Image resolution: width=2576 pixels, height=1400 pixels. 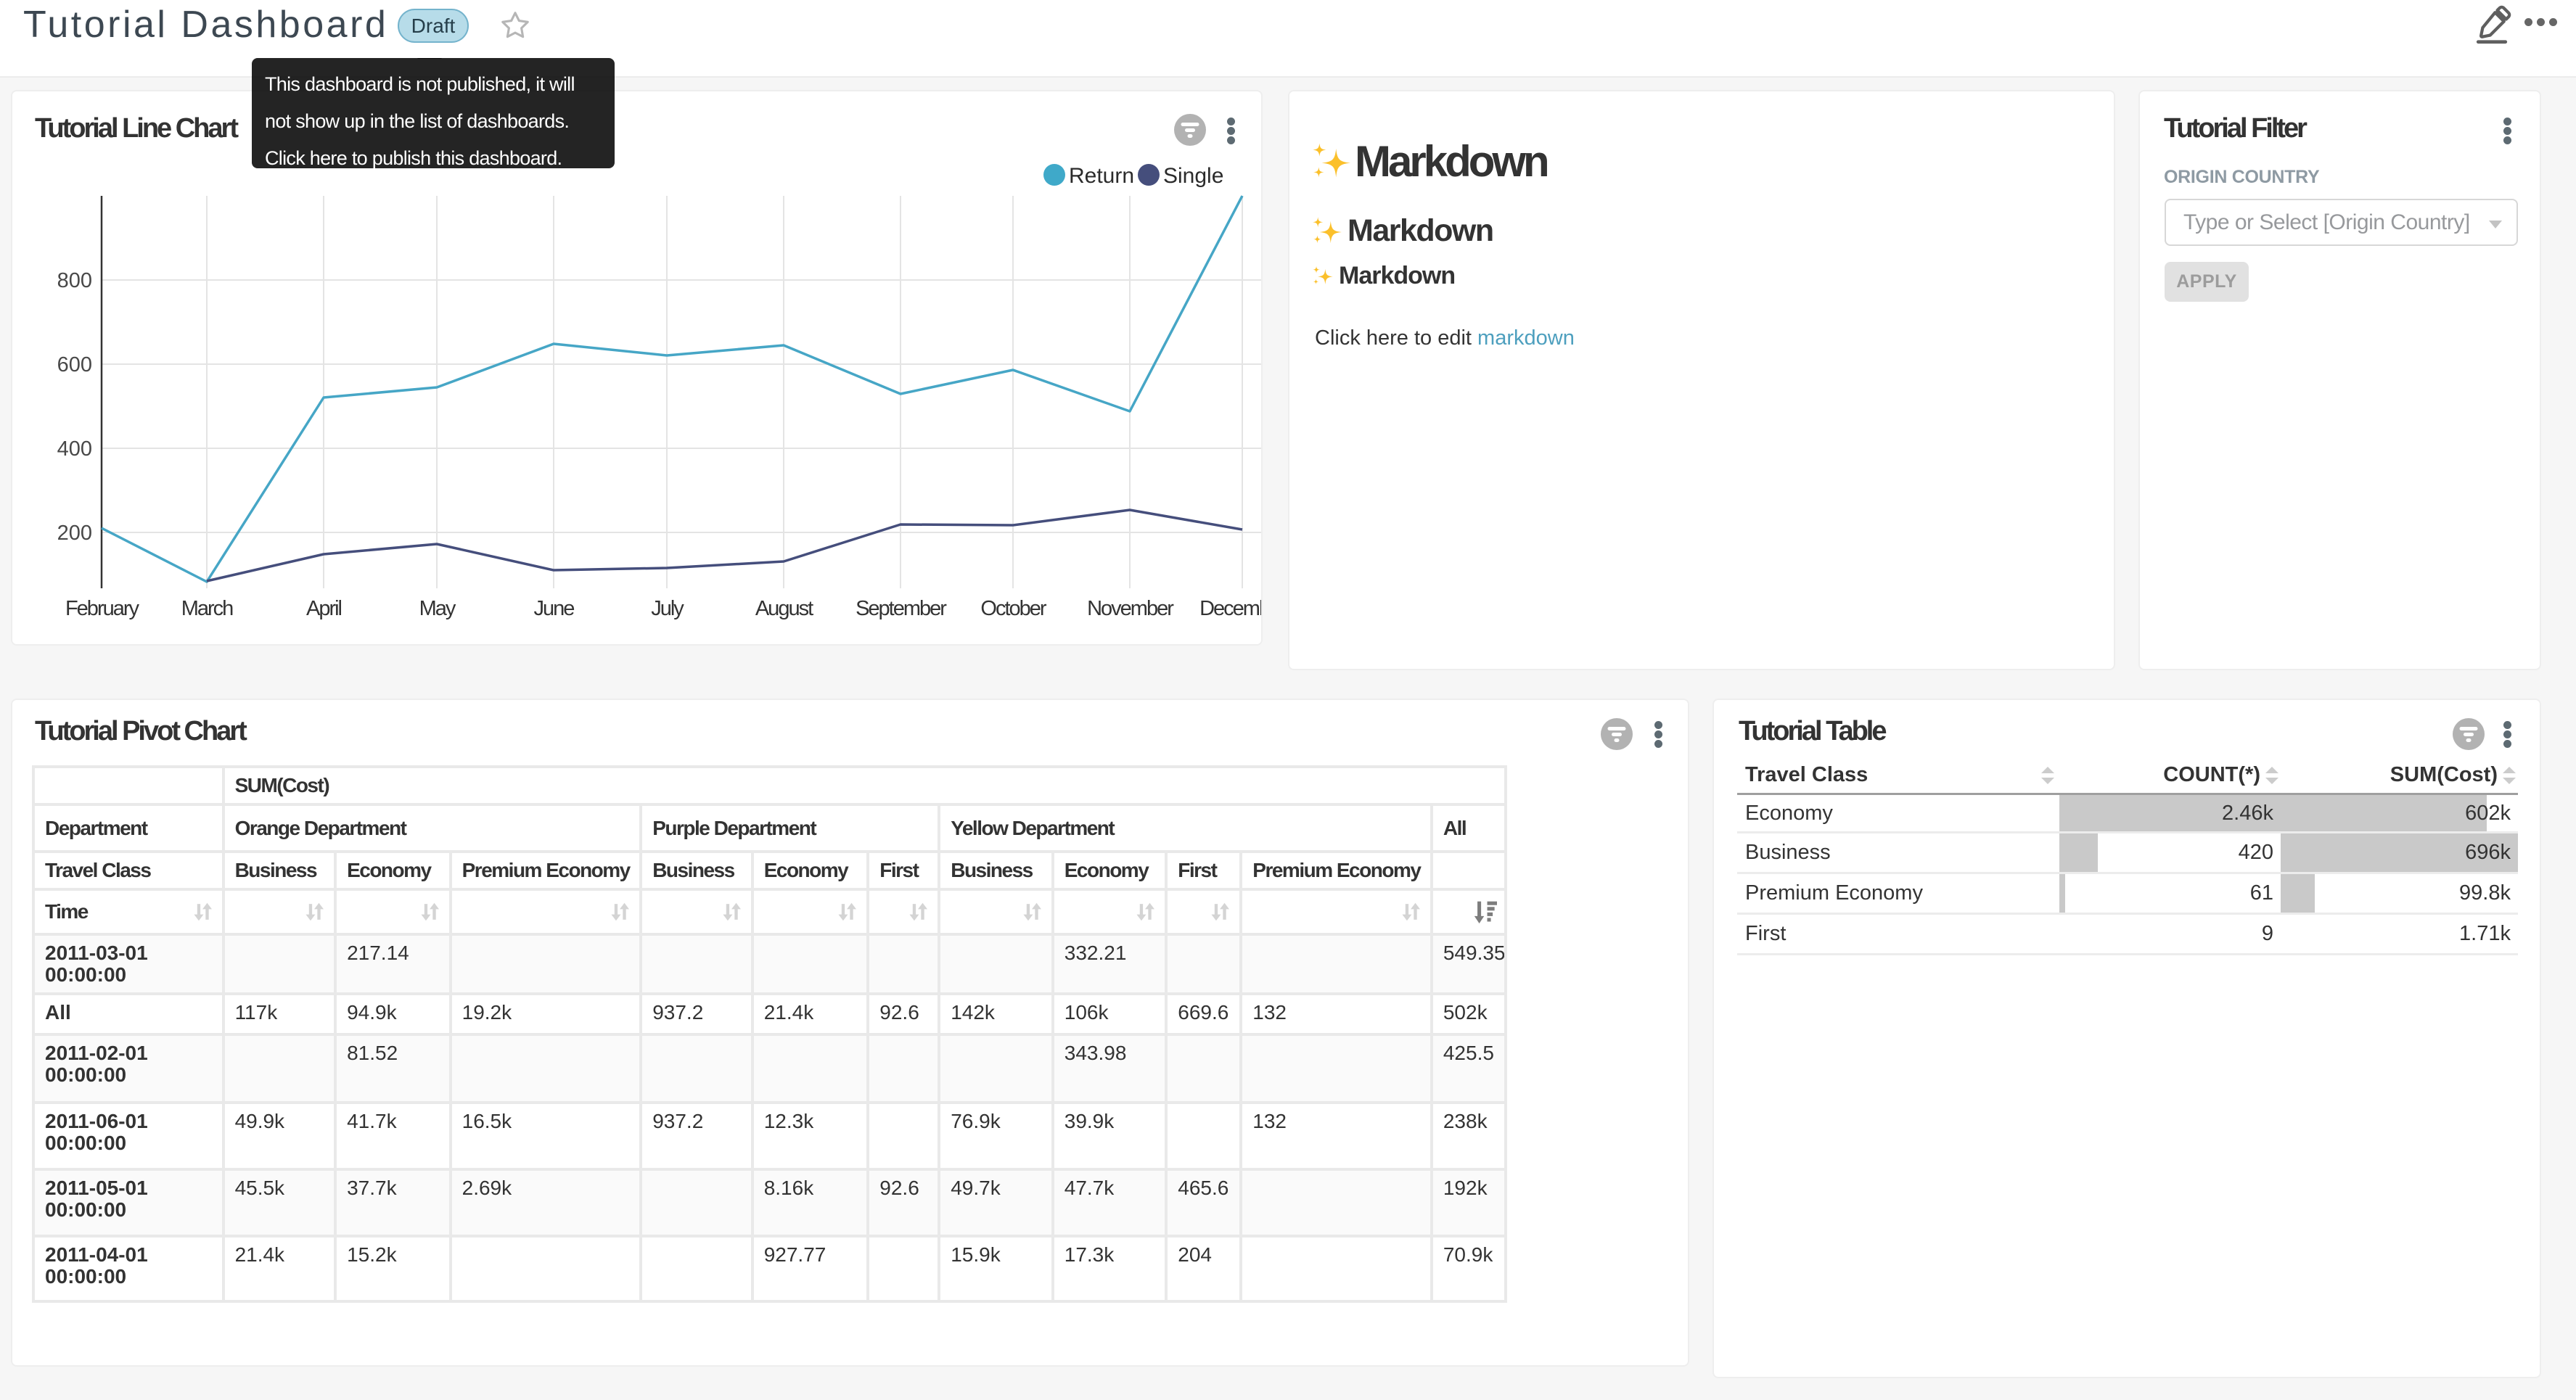 What do you see at coordinates (74, 364) in the screenshot?
I see `svg-text: 600` at bounding box center [74, 364].